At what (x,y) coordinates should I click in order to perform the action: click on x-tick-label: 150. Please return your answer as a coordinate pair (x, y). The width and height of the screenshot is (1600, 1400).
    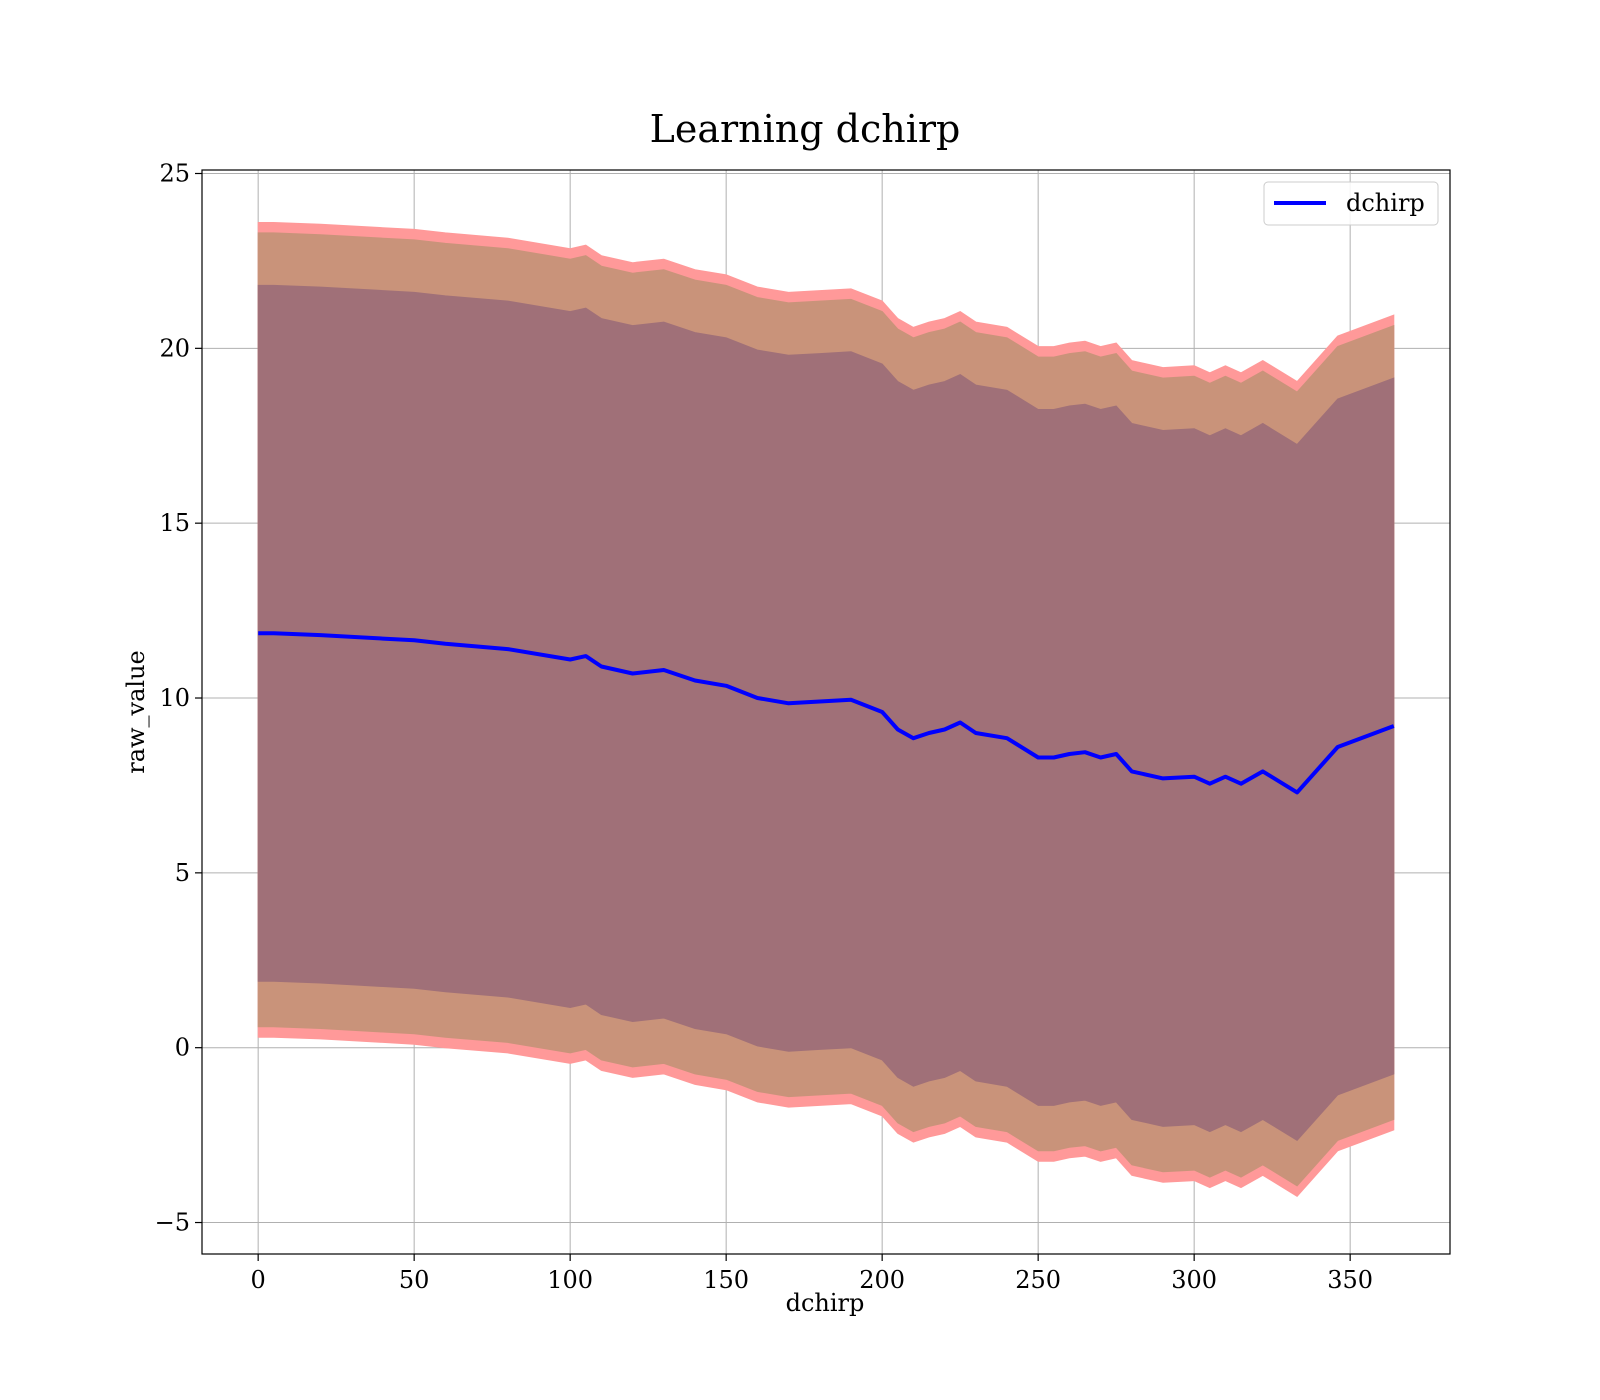
    Looking at the image, I should click on (726, 1280).